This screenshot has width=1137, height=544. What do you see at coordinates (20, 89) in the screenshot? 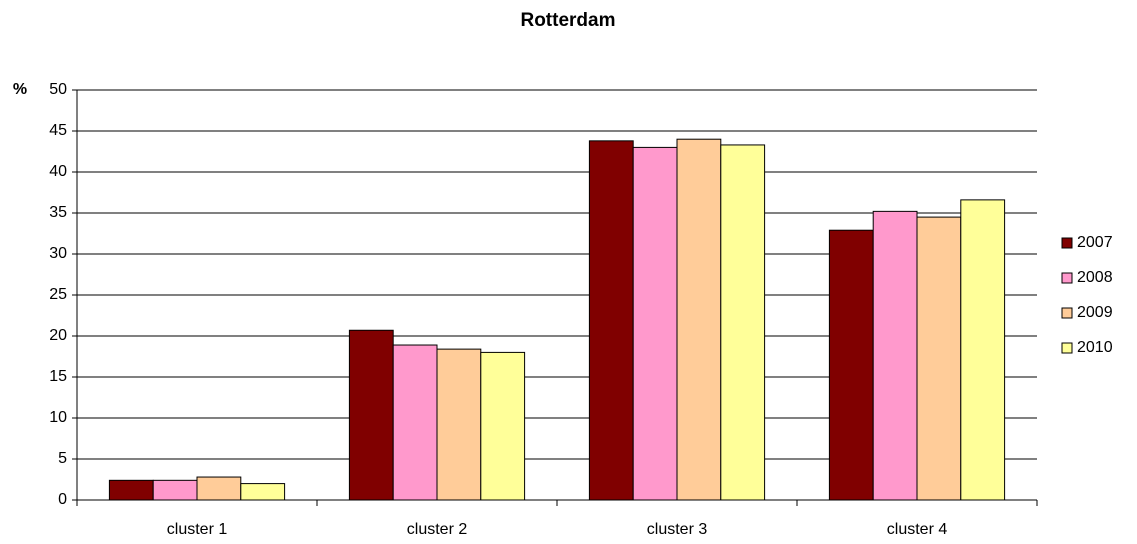
I see `y-axis-label: %` at bounding box center [20, 89].